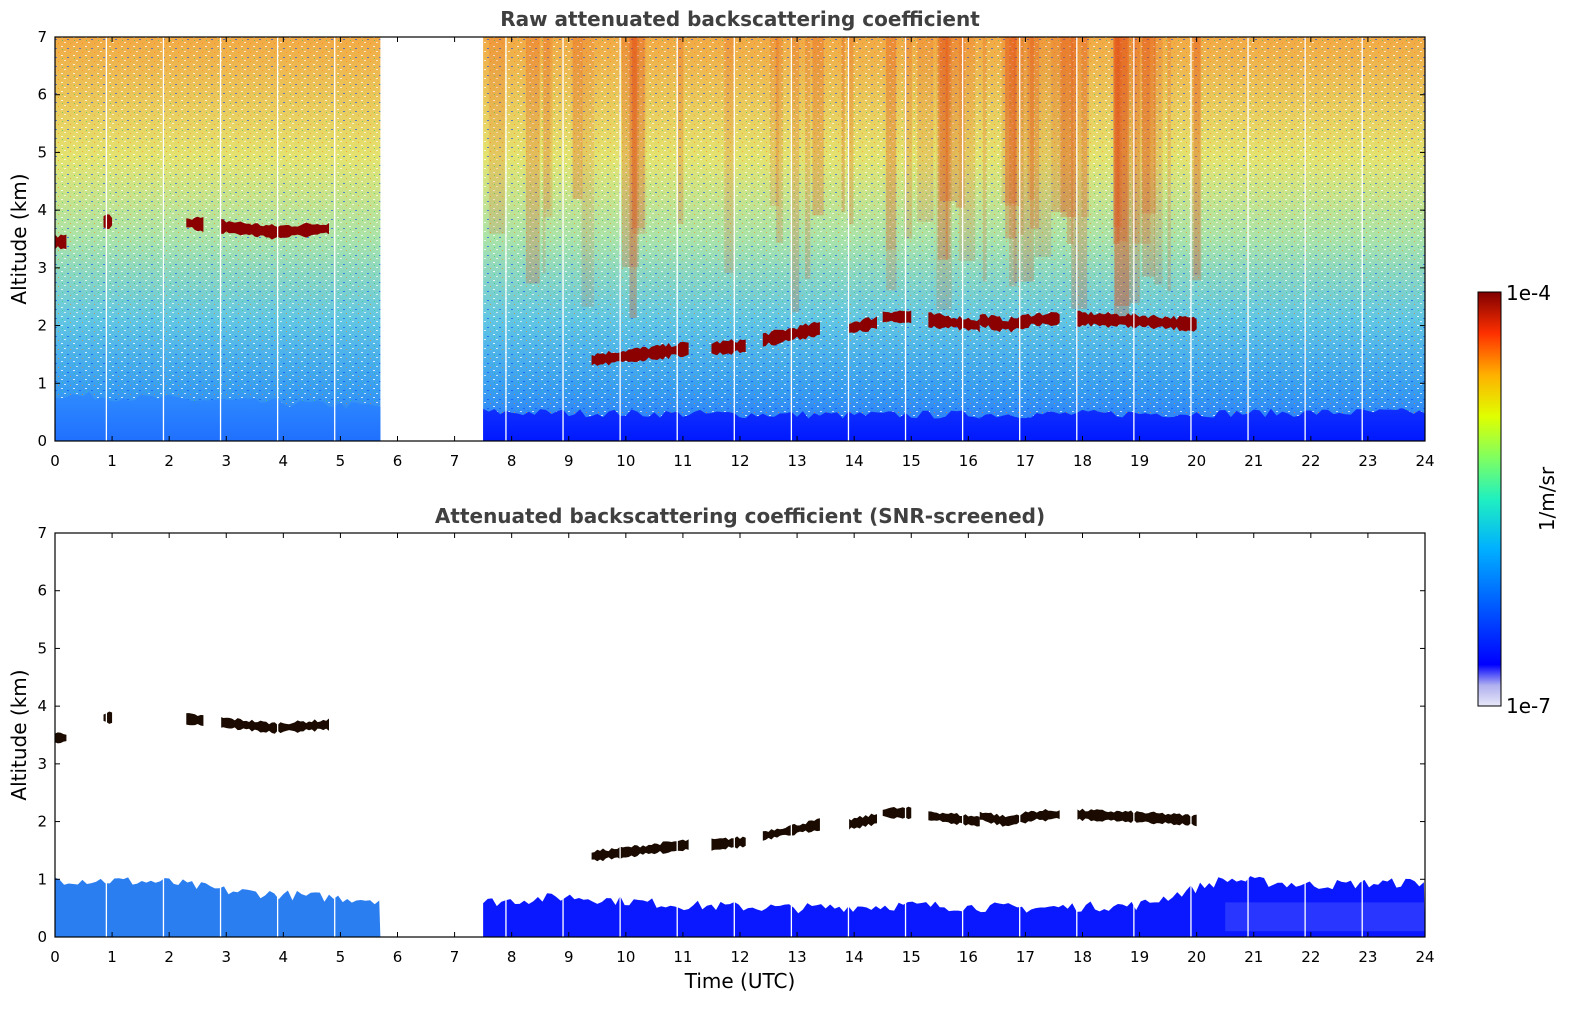  I want to click on x-tick-label: 13, so click(797, 957).